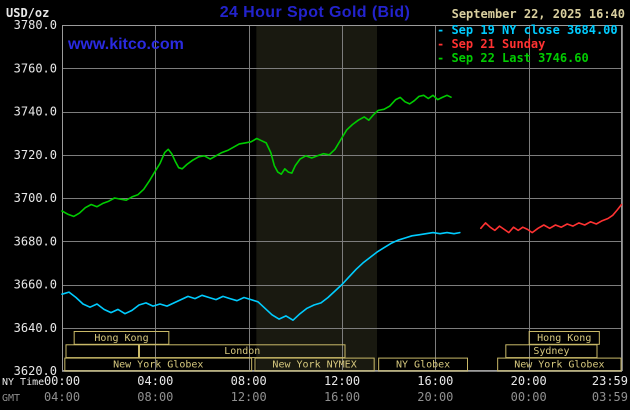  Describe the element at coordinates (35, 112) in the screenshot. I see `svg-text: 3740.0` at that location.